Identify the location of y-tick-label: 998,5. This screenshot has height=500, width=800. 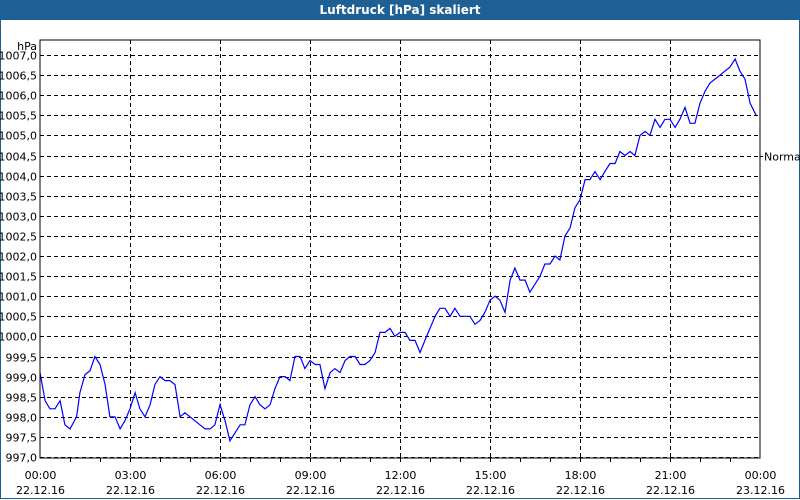
(22, 398).